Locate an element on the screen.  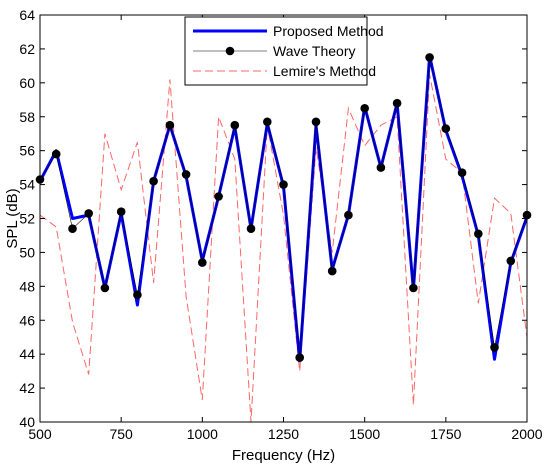
y-tick-label: 52 is located at coordinates (27, 219).